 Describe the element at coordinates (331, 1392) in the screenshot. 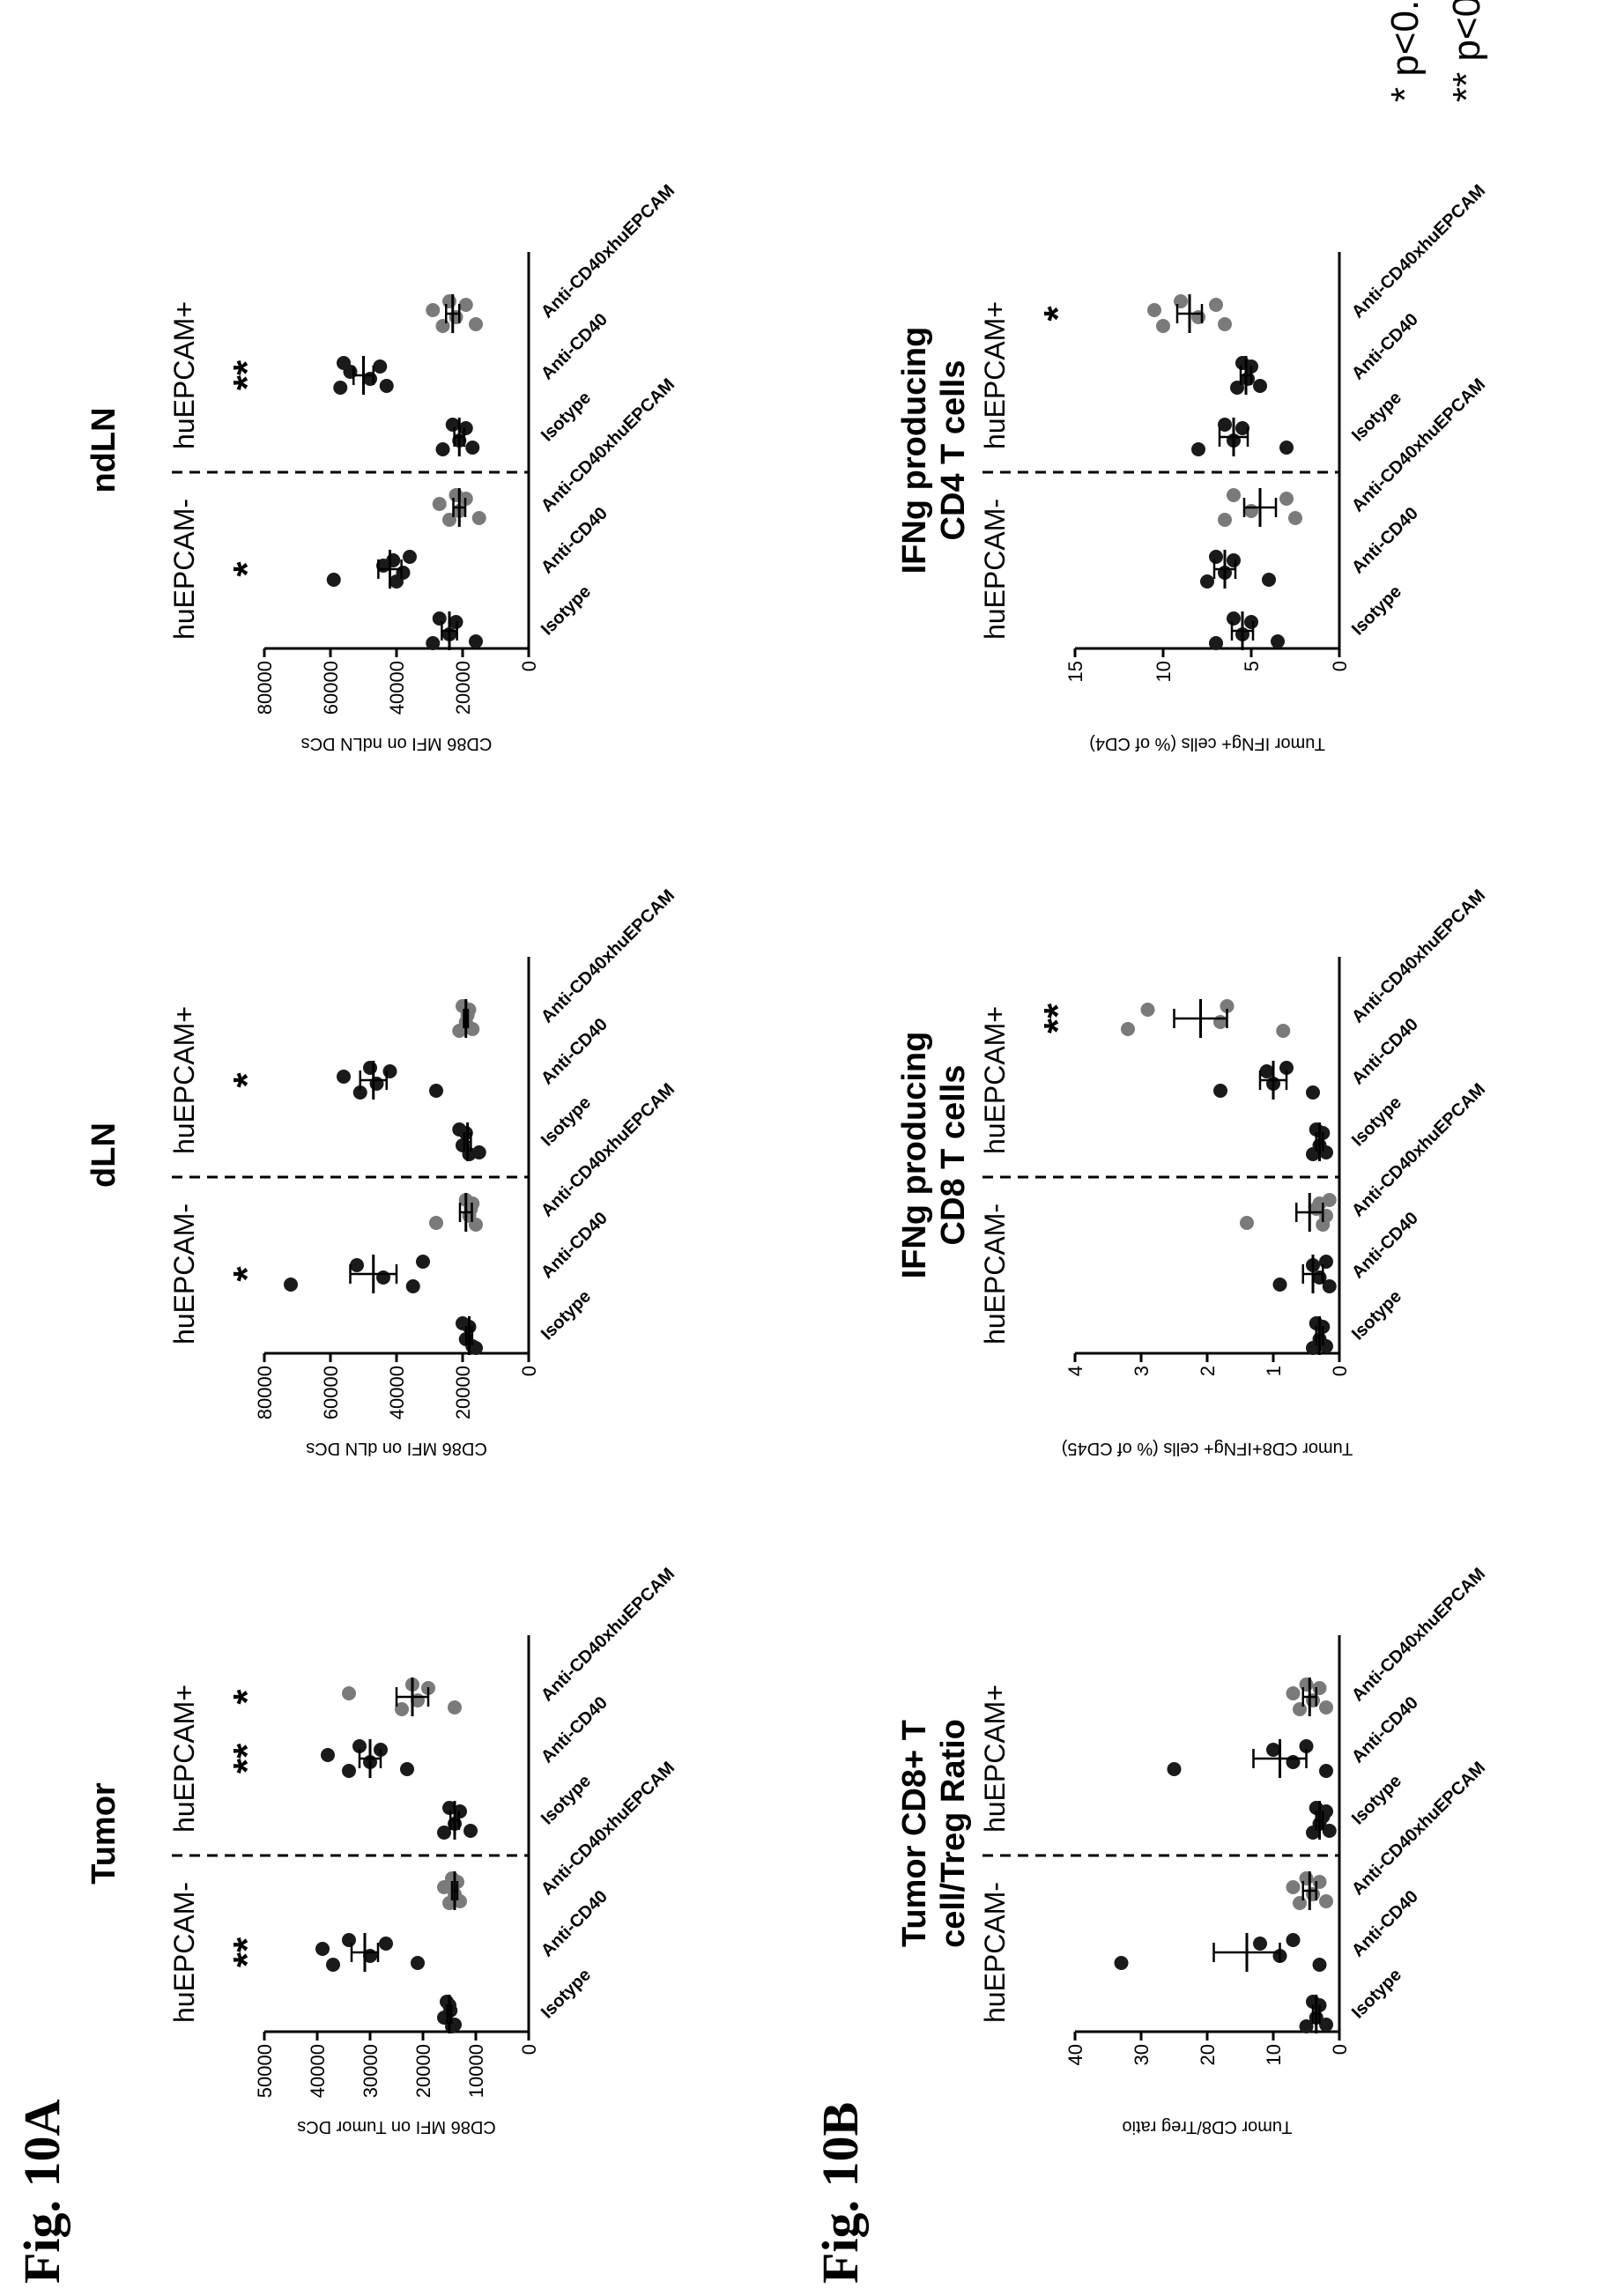

I see `y-tick-label: 60000` at that location.